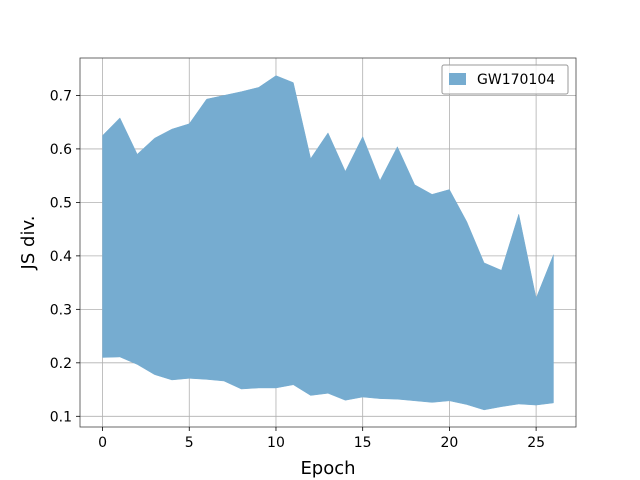 This screenshot has width=640, height=480. What do you see at coordinates (449, 443) in the screenshot?
I see `x-tick-label: 20` at bounding box center [449, 443].